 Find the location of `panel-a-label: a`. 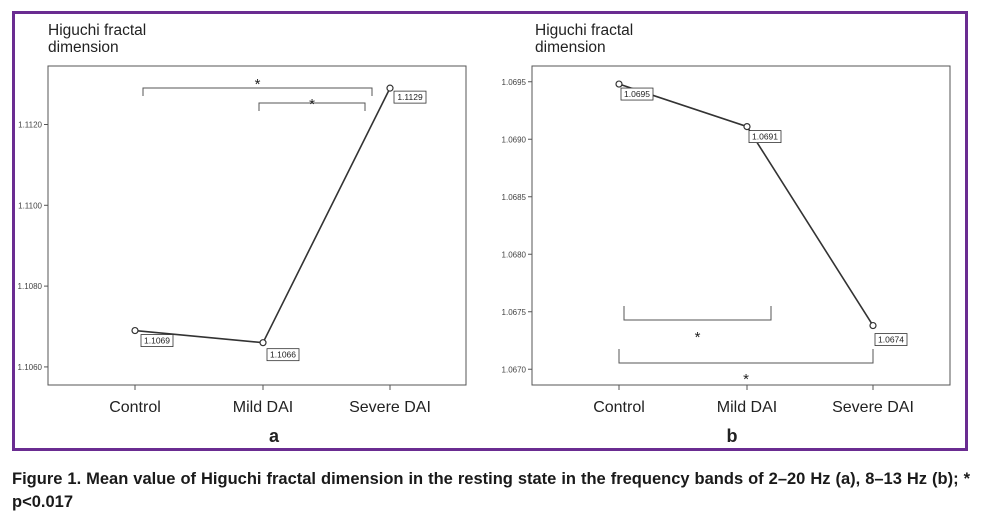

panel-a-label: a is located at coordinates (274, 436).